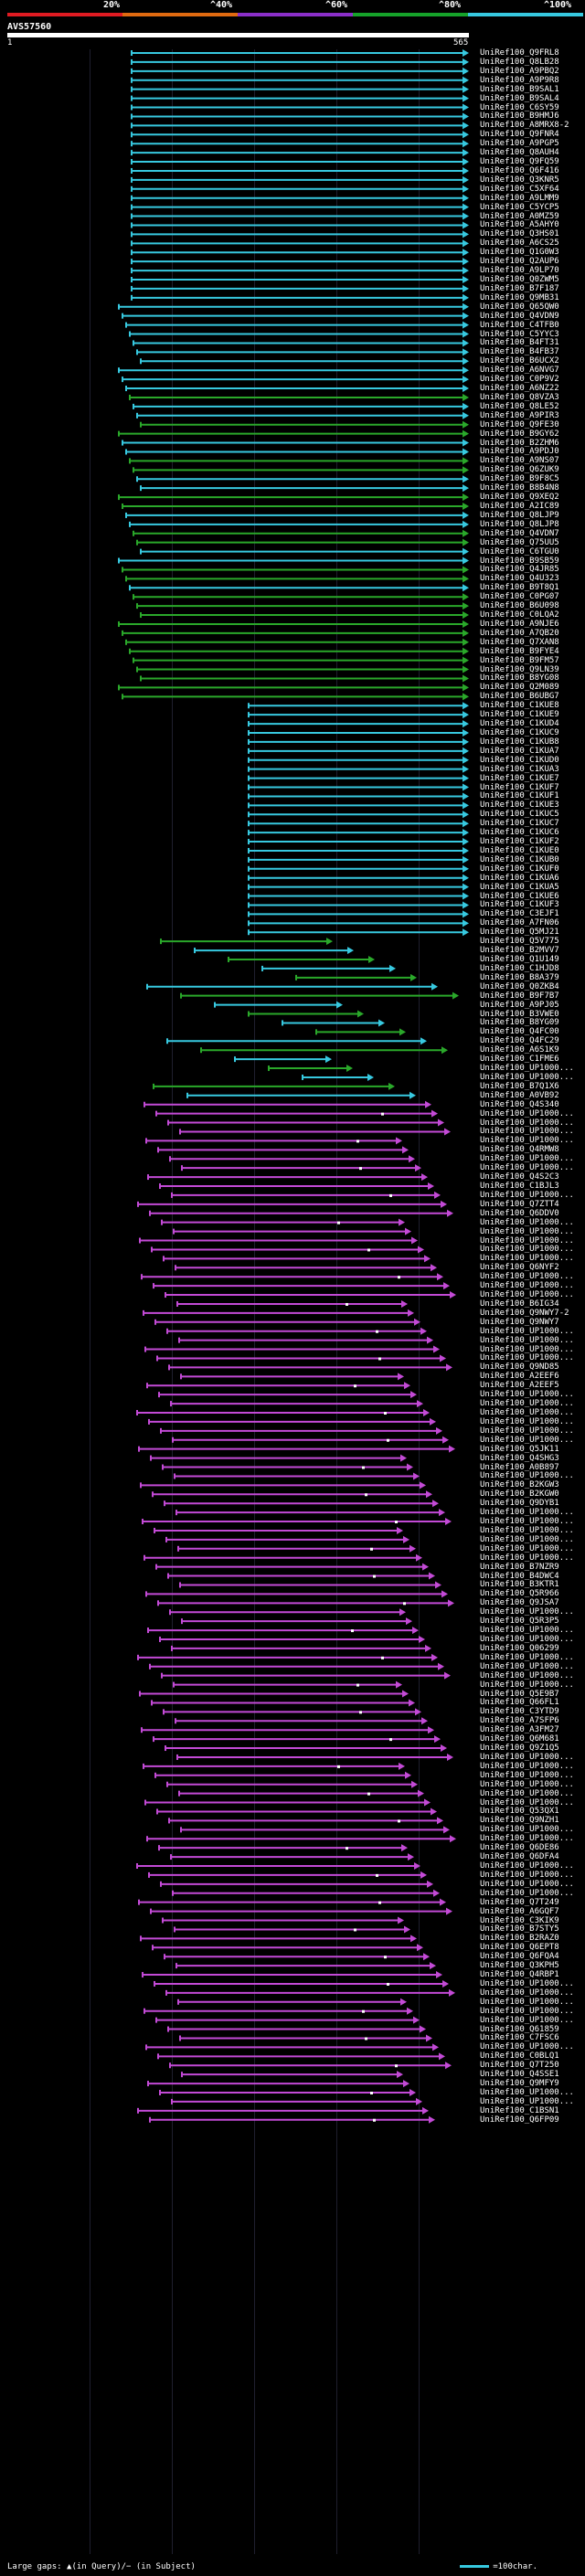 This screenshot has width=585, height=2576. What do you see at coordinates (519, 452) in the screenshot?
I see `hit-label: UniRef100_A9PDJ0` at bounding box center [519, 452].